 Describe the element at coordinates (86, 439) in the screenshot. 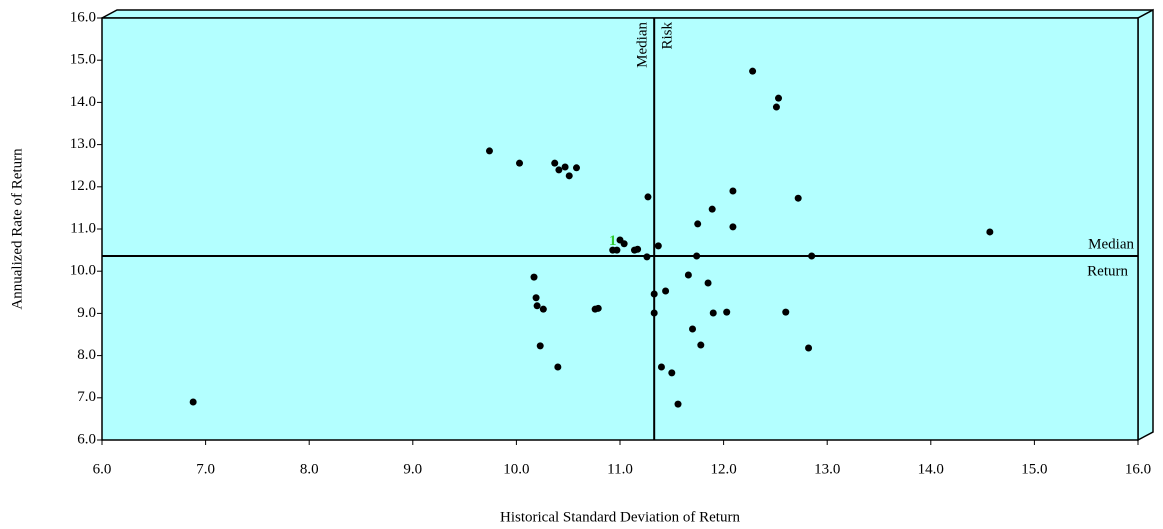

I see `y-tick-label: 6.0` at that location.